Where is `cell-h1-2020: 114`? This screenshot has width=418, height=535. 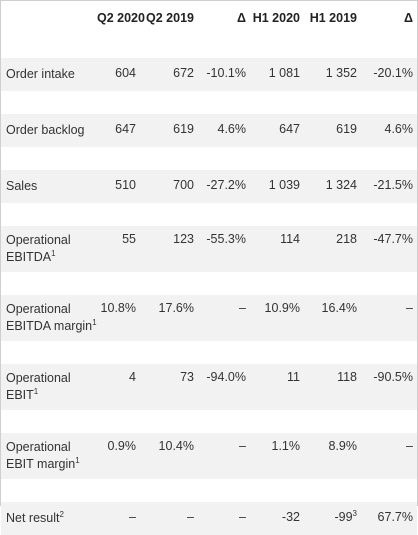
cell-h1-2020: 114 is located at coordinates (277, 249).